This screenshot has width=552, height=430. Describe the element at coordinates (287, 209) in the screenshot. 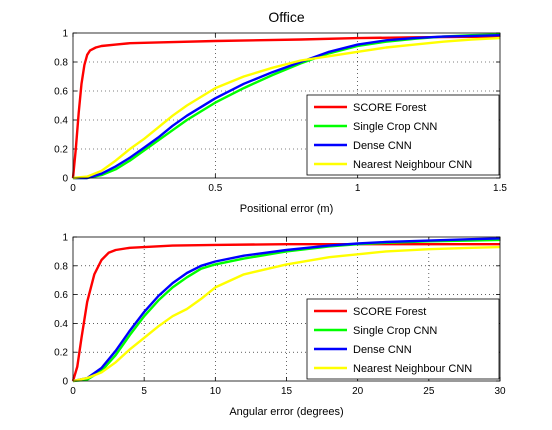

I see `x-axis-label: Positional error (m)` at that location.